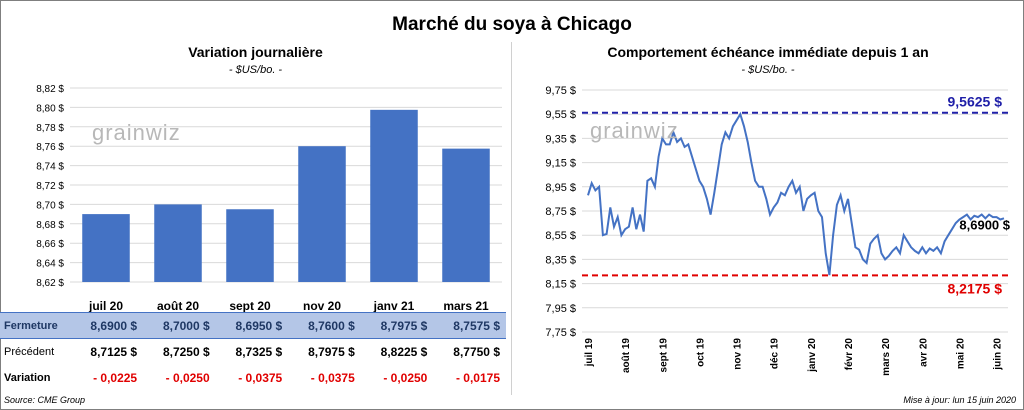 The height and width of the screenshot is (410, 1024). Describe the element at coordinates (259, 351) in the screenshot. I see `table-cell: 8,7325 $` at that location.